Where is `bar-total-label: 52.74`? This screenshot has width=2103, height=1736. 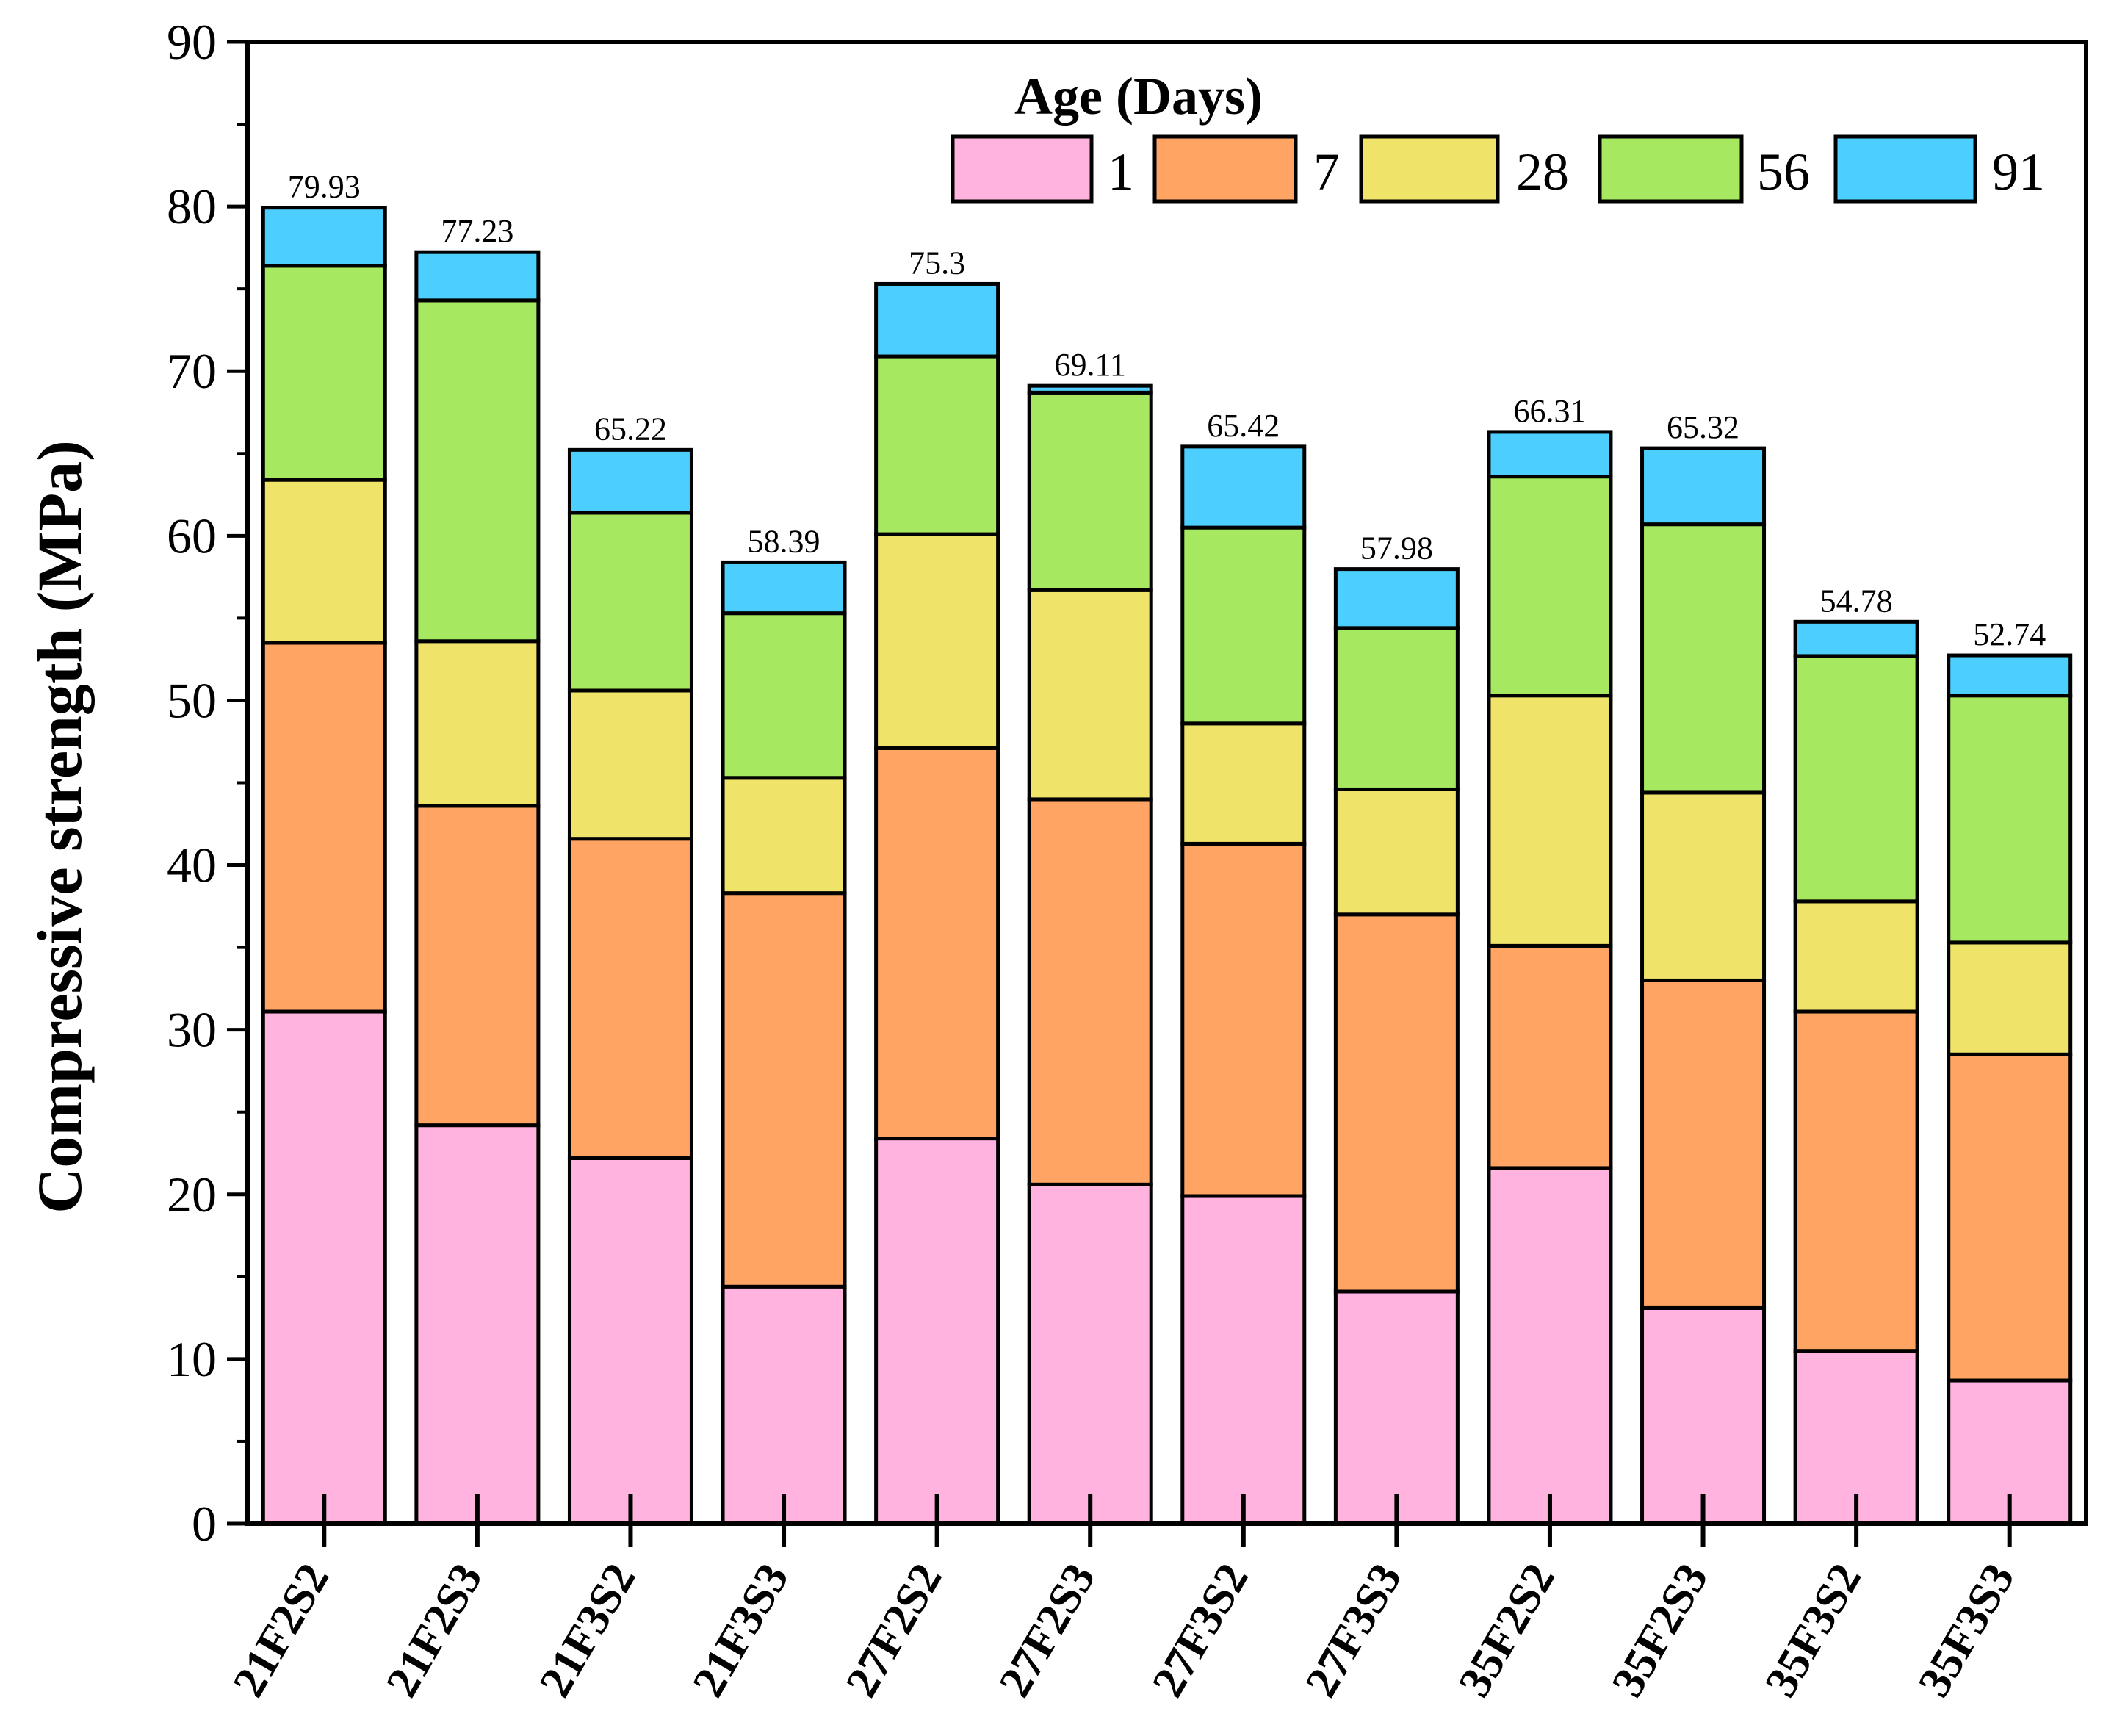
bar-total-label: 52.74 is located at coordinates (2009, 634).